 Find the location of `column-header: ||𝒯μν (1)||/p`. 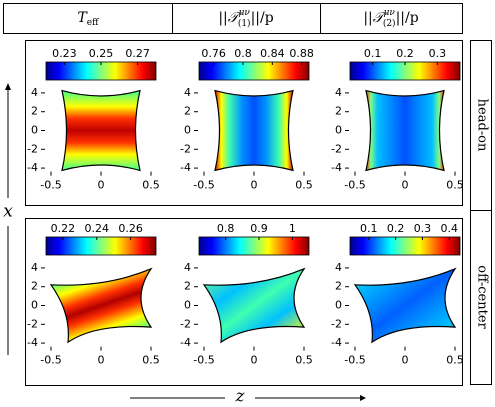

column-header: ||𝒯μν (1)||/p is located at coordinates (245, 18).